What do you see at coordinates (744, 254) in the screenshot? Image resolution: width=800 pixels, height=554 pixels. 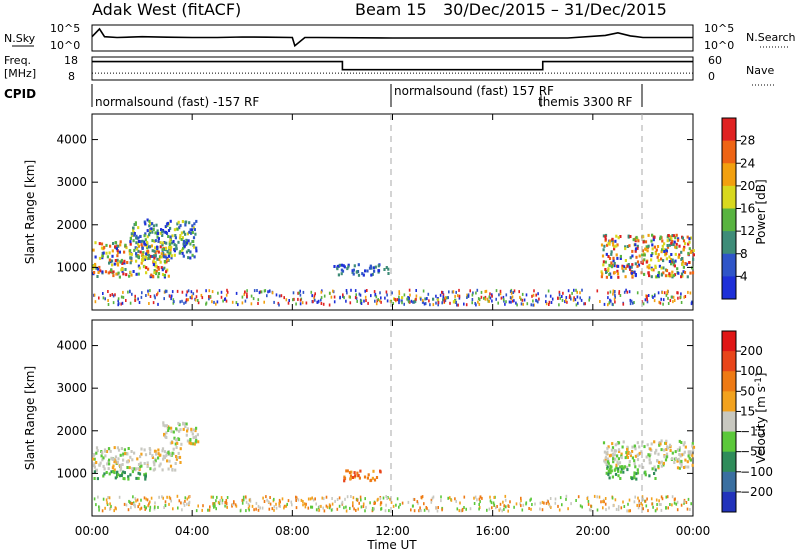 I see `colorbar-tick-label: 8` at bounding box center [744, 254].